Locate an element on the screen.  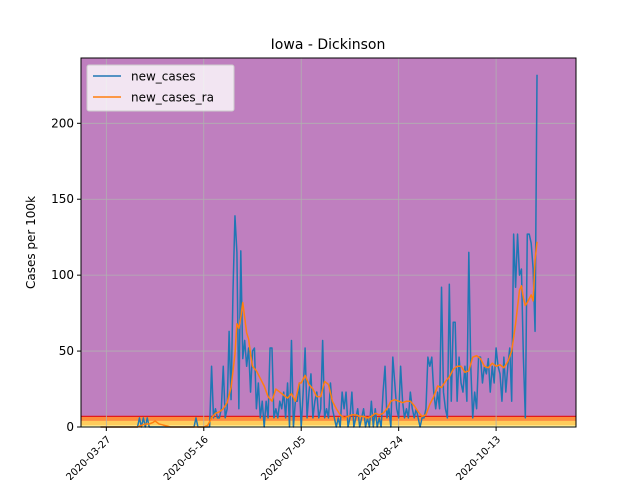
y-tick-label: 200 is located at coordinates (62, 123).